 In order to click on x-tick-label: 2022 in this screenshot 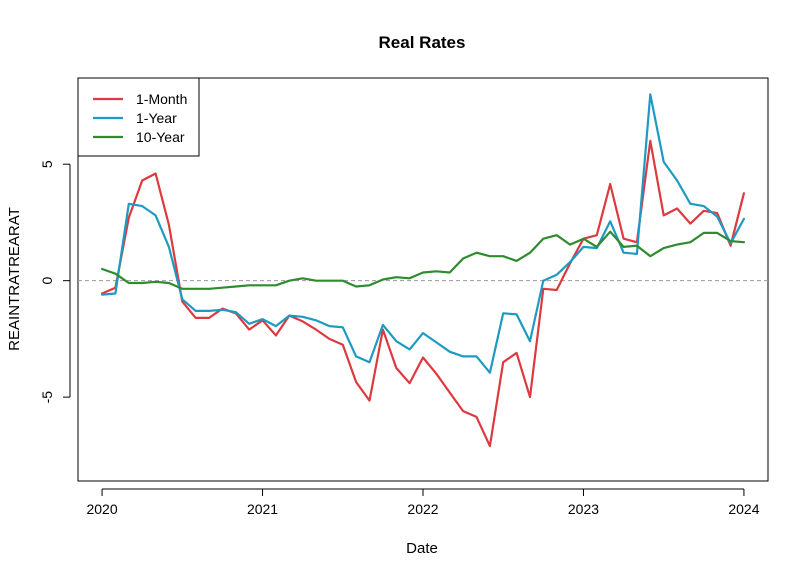, I will do `click(422, 509)`.